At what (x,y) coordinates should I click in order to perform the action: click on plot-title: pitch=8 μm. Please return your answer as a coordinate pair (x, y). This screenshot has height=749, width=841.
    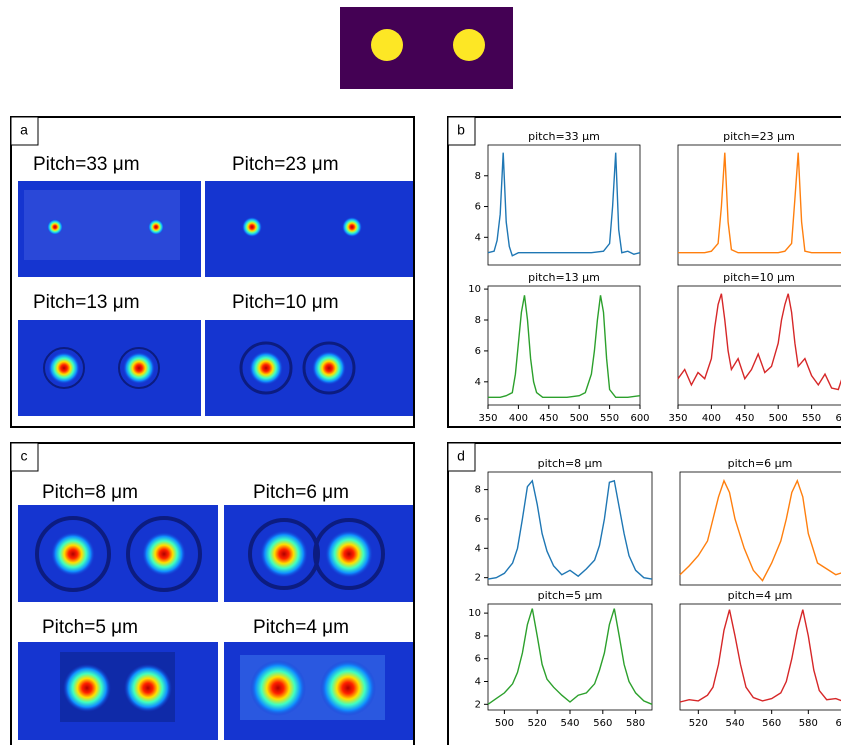
    Looking at the image, I should click on (570, 463).